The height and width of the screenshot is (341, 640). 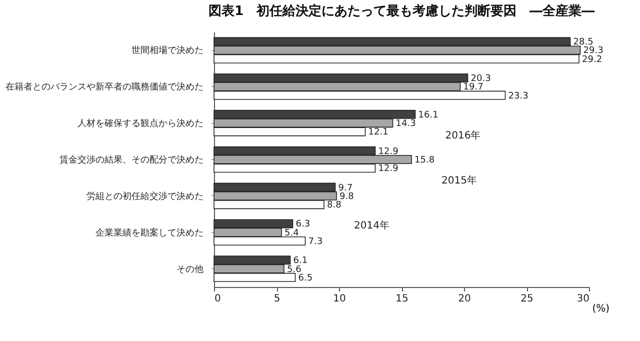 What do you see at coordinates (372, 226) in the screenshot?
I see `text: 2014年` at bounding box center [372, 226].